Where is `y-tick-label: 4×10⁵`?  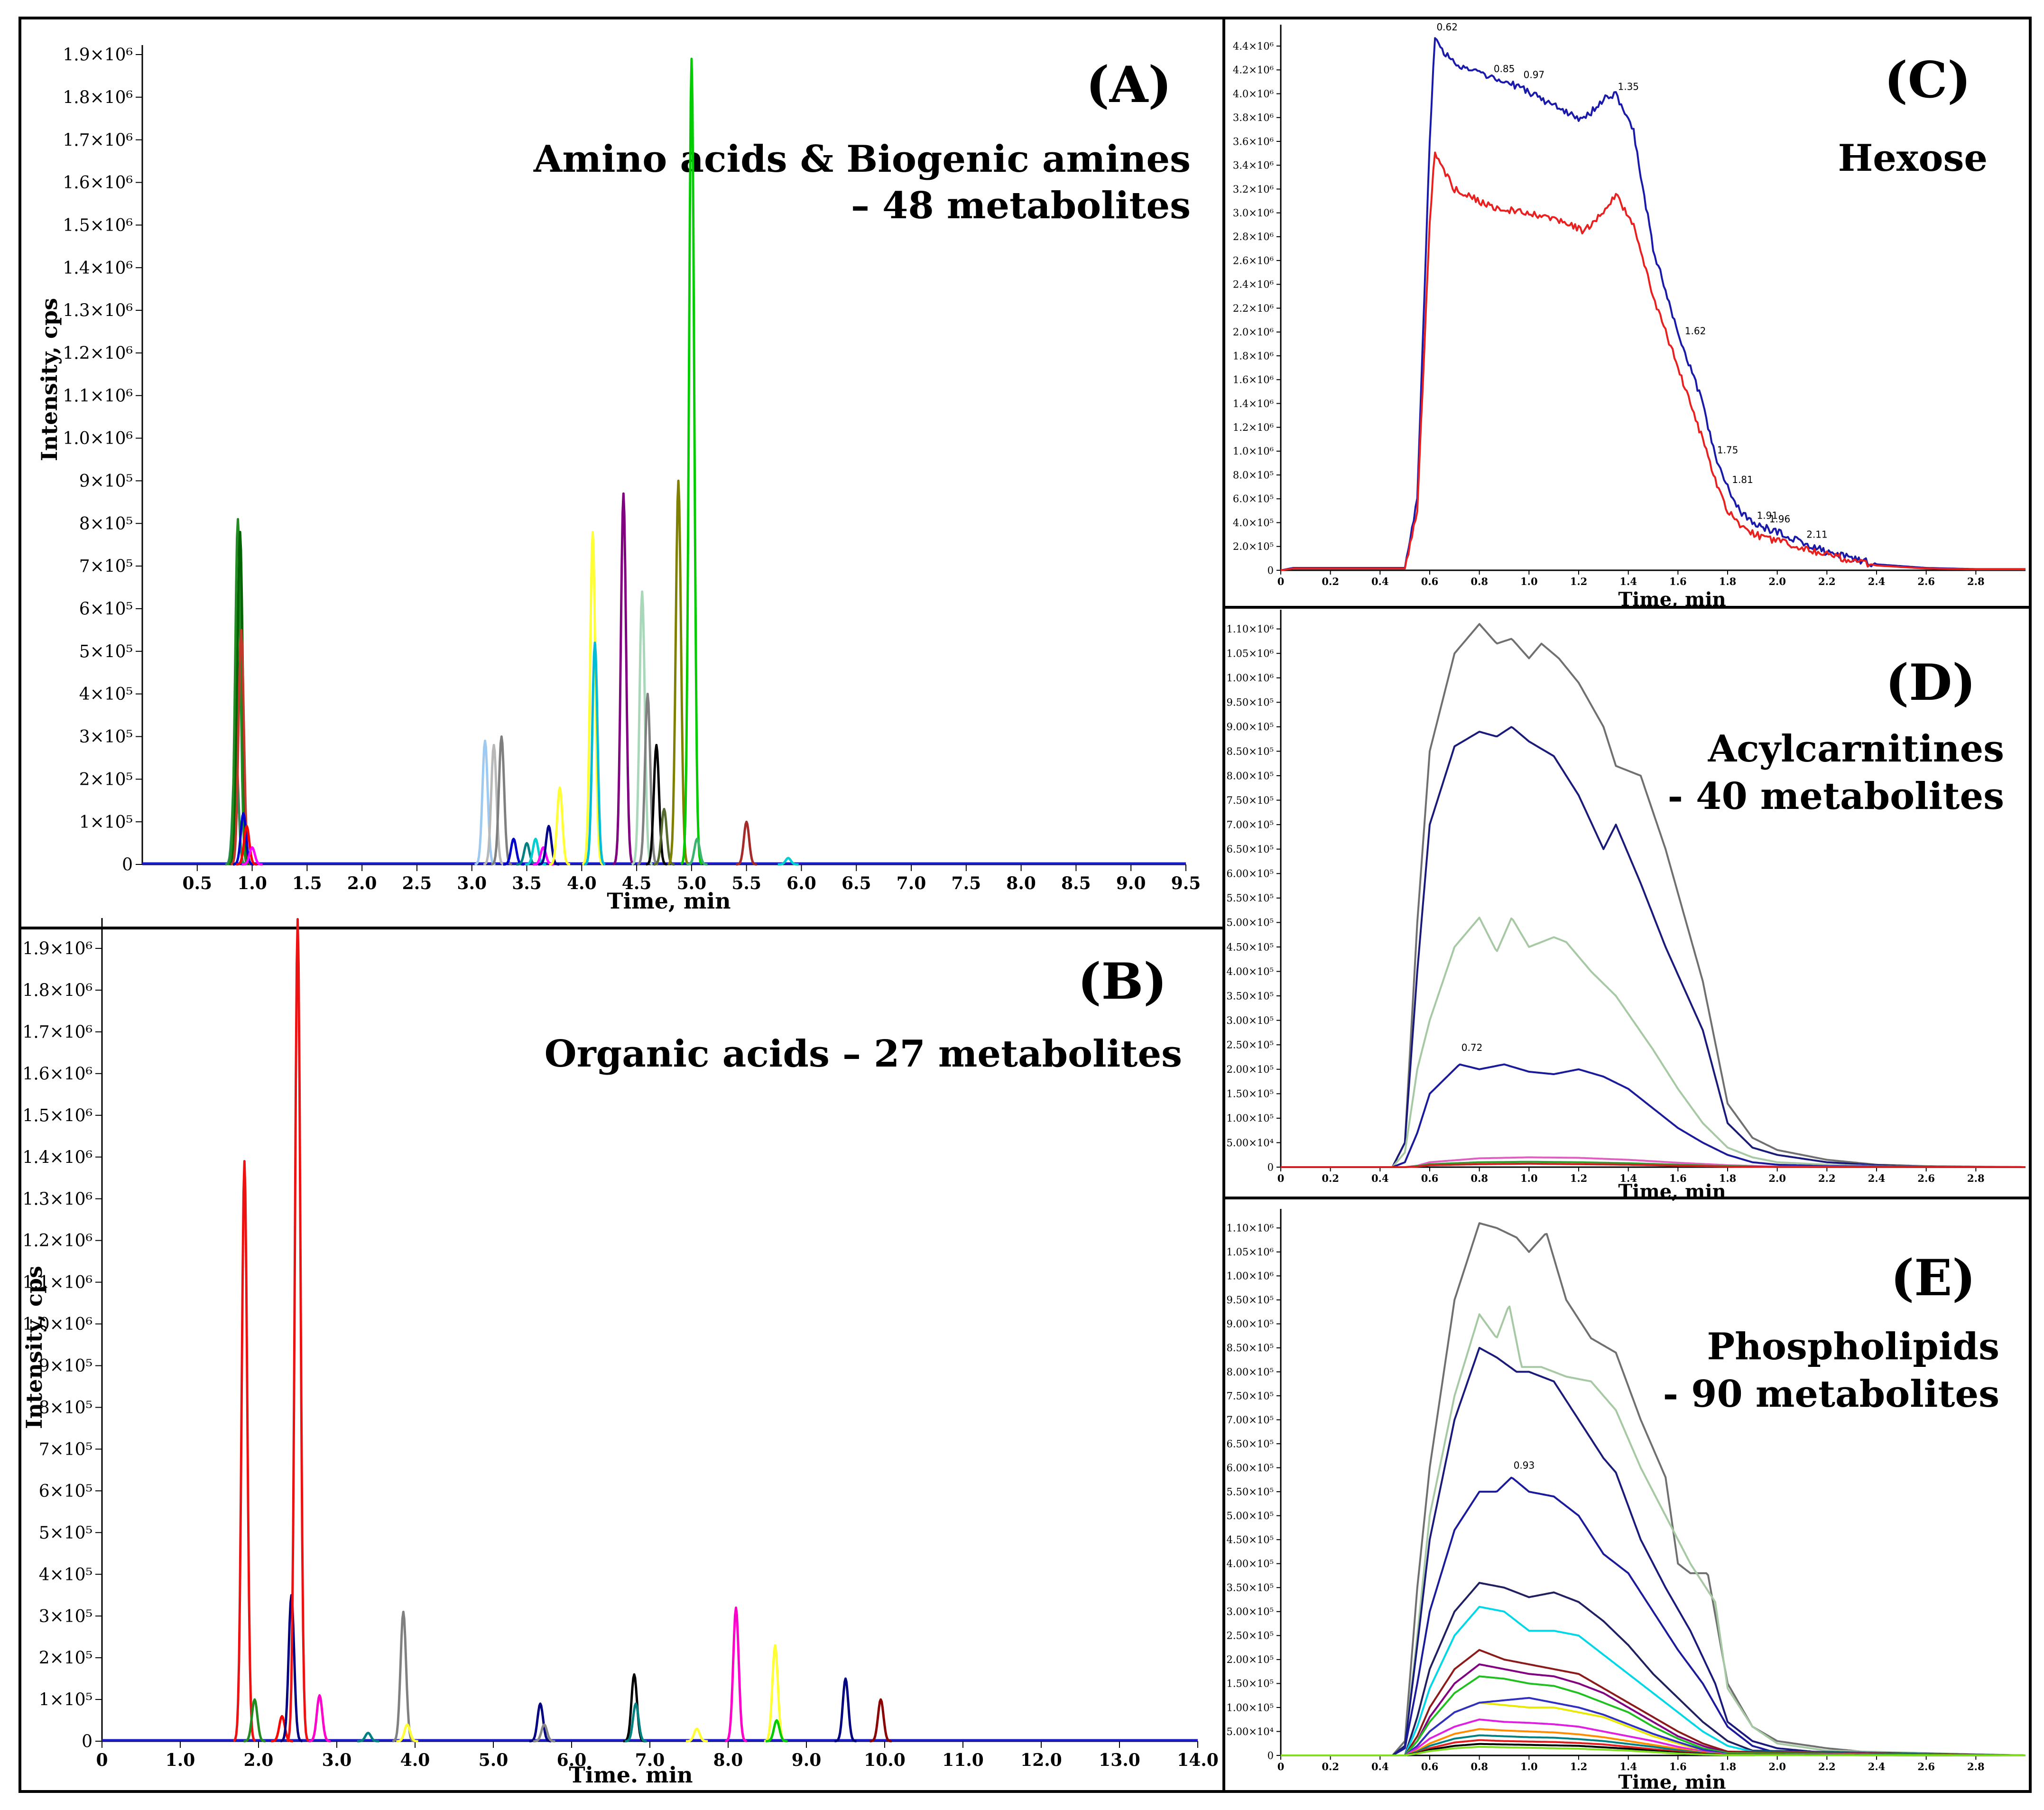
y-tick-label: 4×10⁵ is located at coordinates (65, 1575).